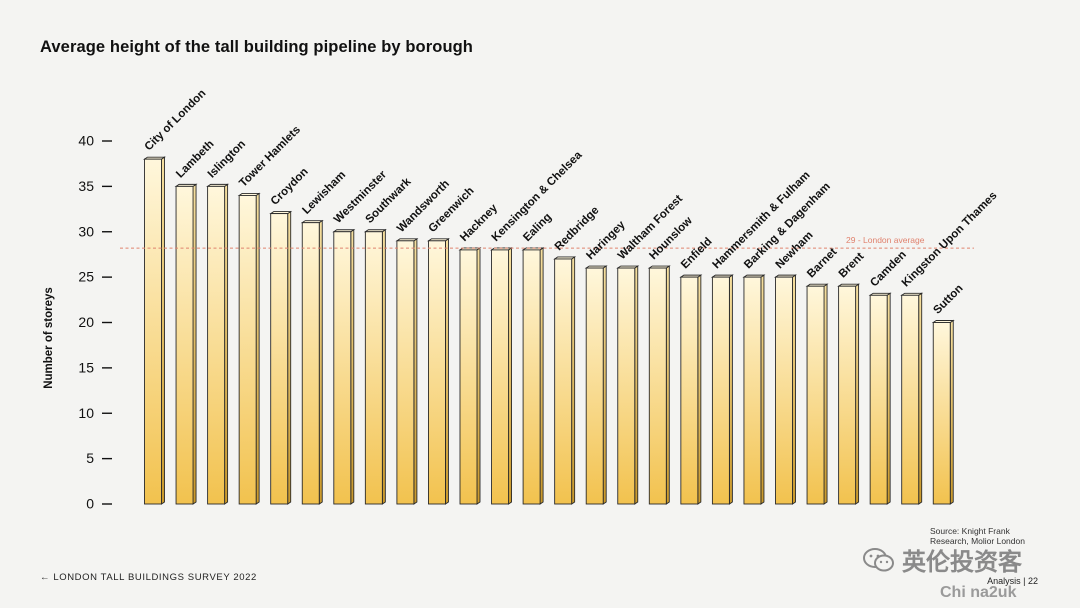  What do you see at coordinates (885, 240) in the screenshot?
I see `average-label: 29 - London average` at bounding box center [885, 240].